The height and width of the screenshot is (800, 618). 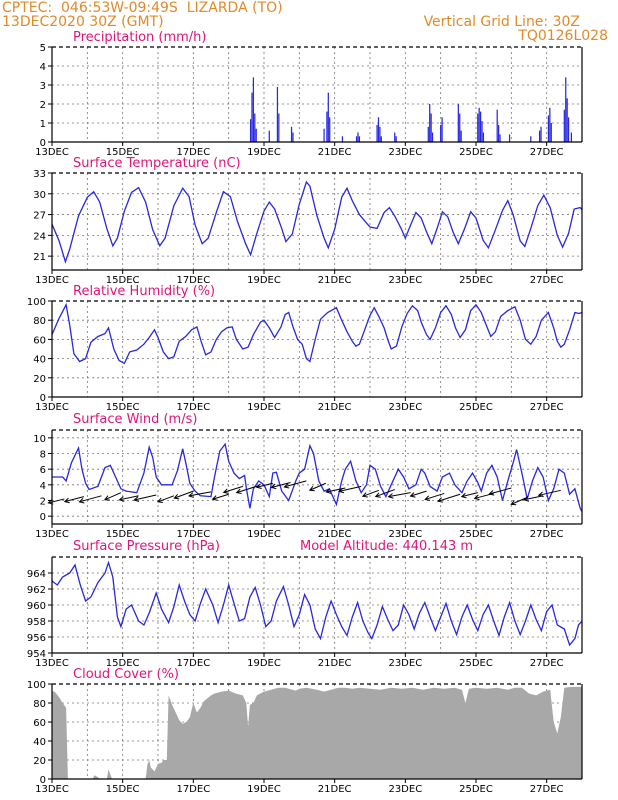 What do you see at coordinates (39, 236) in the screenshot?
I see `y-tick-label: 24` at bounding box center [39, 236].